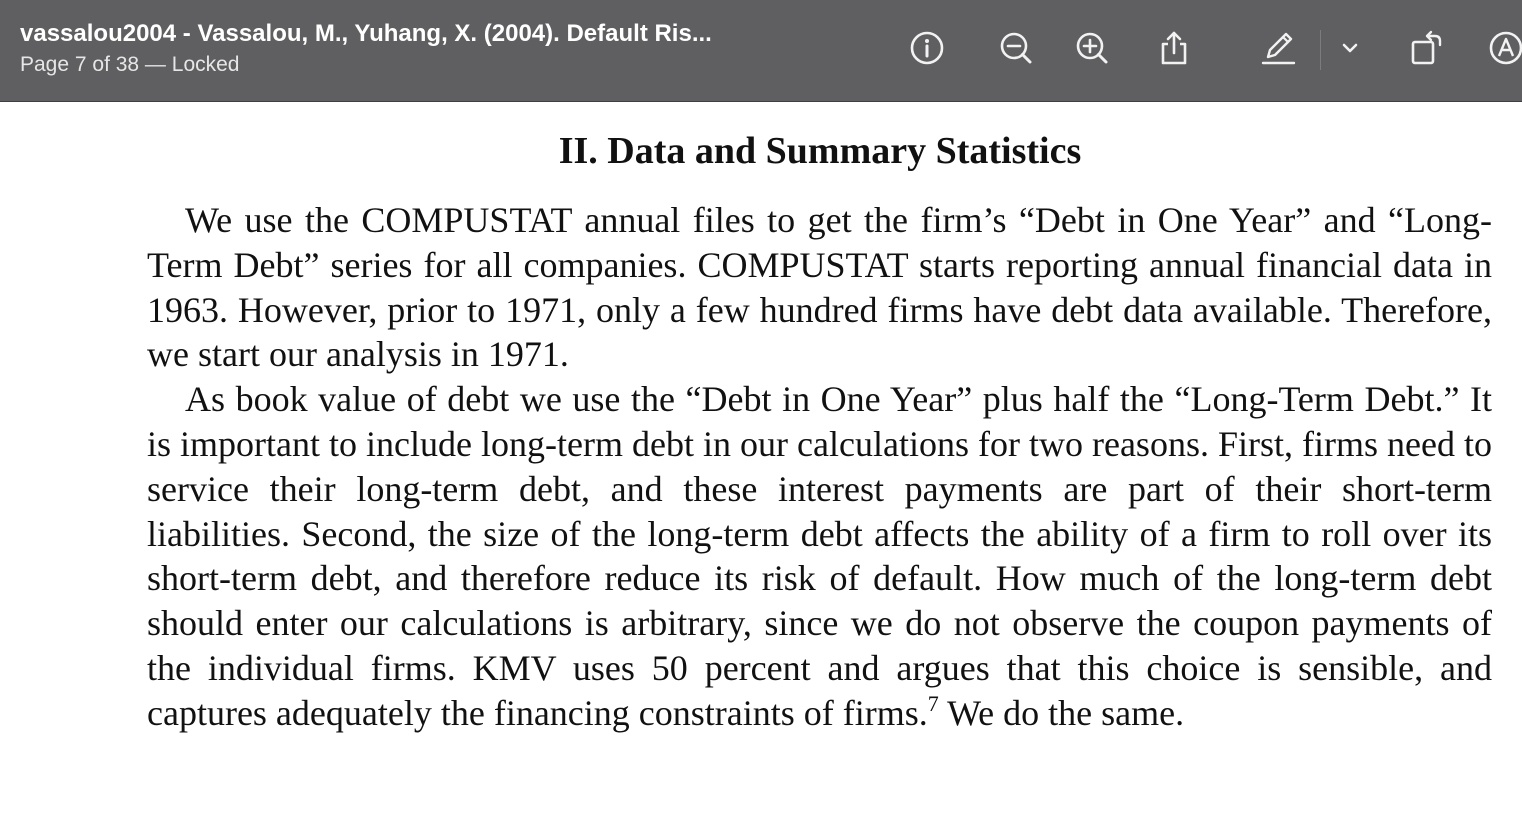 The height and width of the screenshot is (834, 1522). I want to click on paragraph-tail: We do the same., so click(1061, 712).